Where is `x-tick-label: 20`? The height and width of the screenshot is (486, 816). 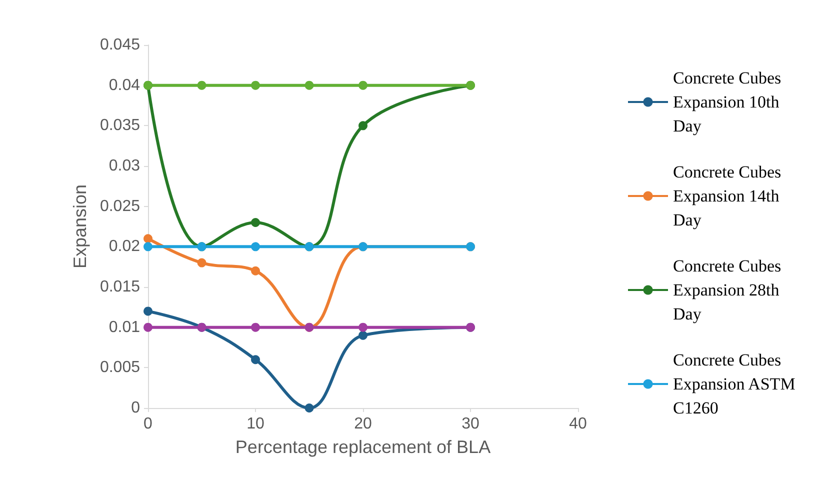 x-tick-label: 20 is located at coordinates (363, 424).